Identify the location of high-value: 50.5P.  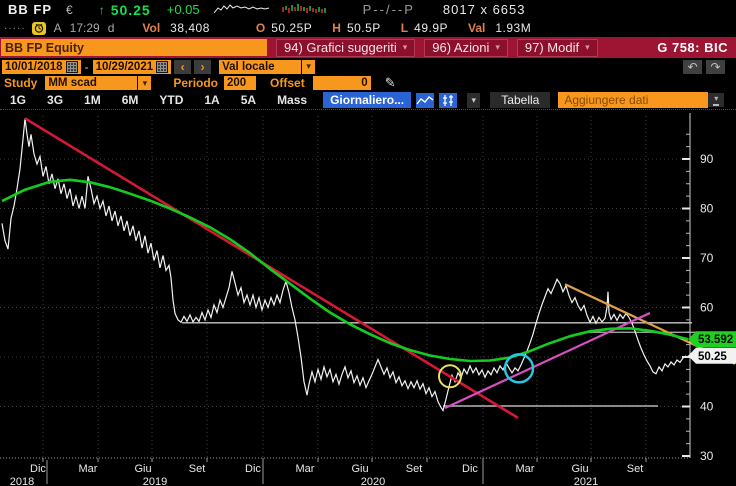
(363, 28).